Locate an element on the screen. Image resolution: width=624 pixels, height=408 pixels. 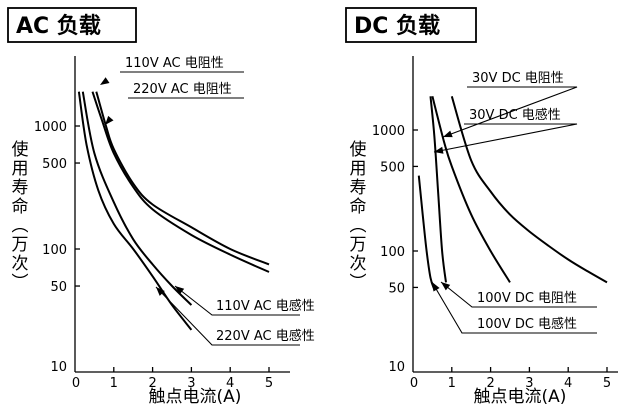
series-label-3: 100V DC 电感性 is located at coordinates (527, 324).